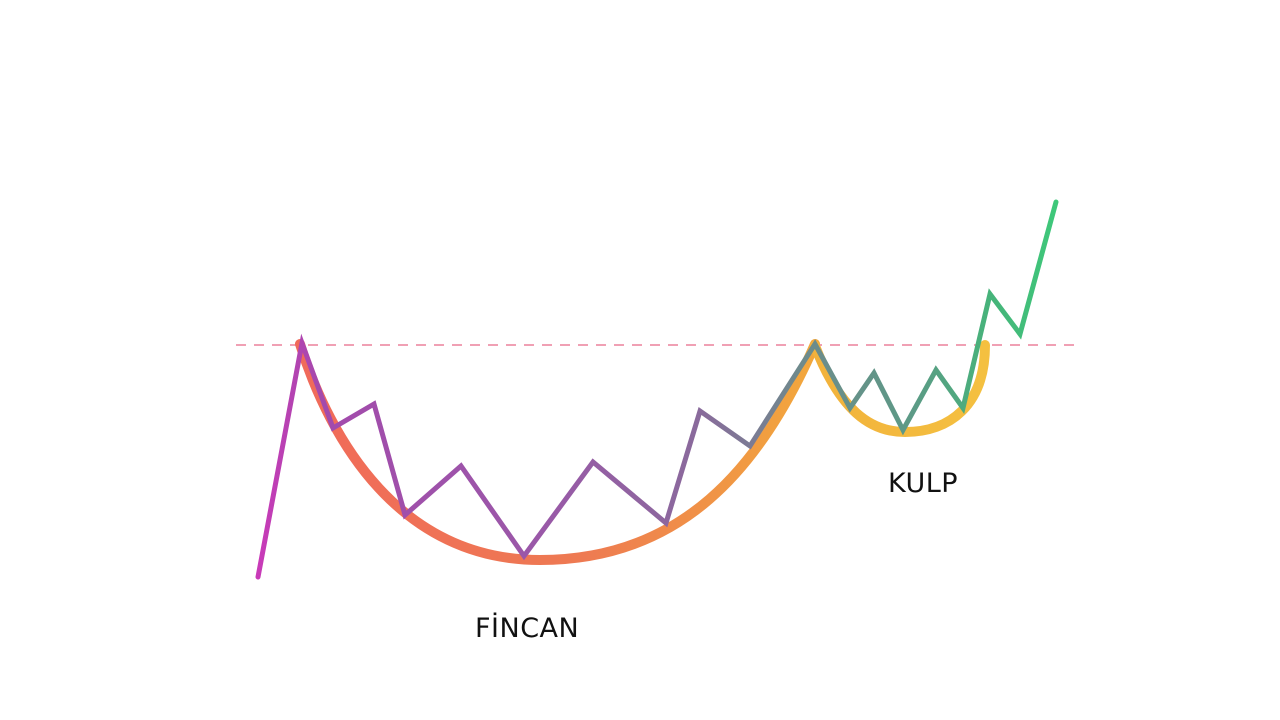 This screenshot has width=1280, height=720. What do you see at coordinates (527, 628) in the screenshot?
I see `cup-label: FİNCAN` at bounding box center [527, 628].